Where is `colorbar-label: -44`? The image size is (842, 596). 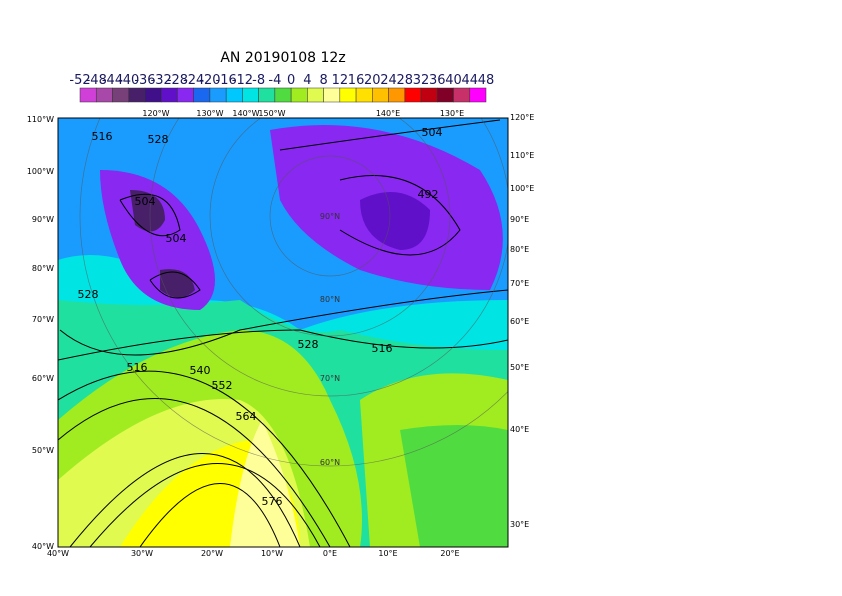 colorbar-label: -44 is located at coordinates (112, 80).